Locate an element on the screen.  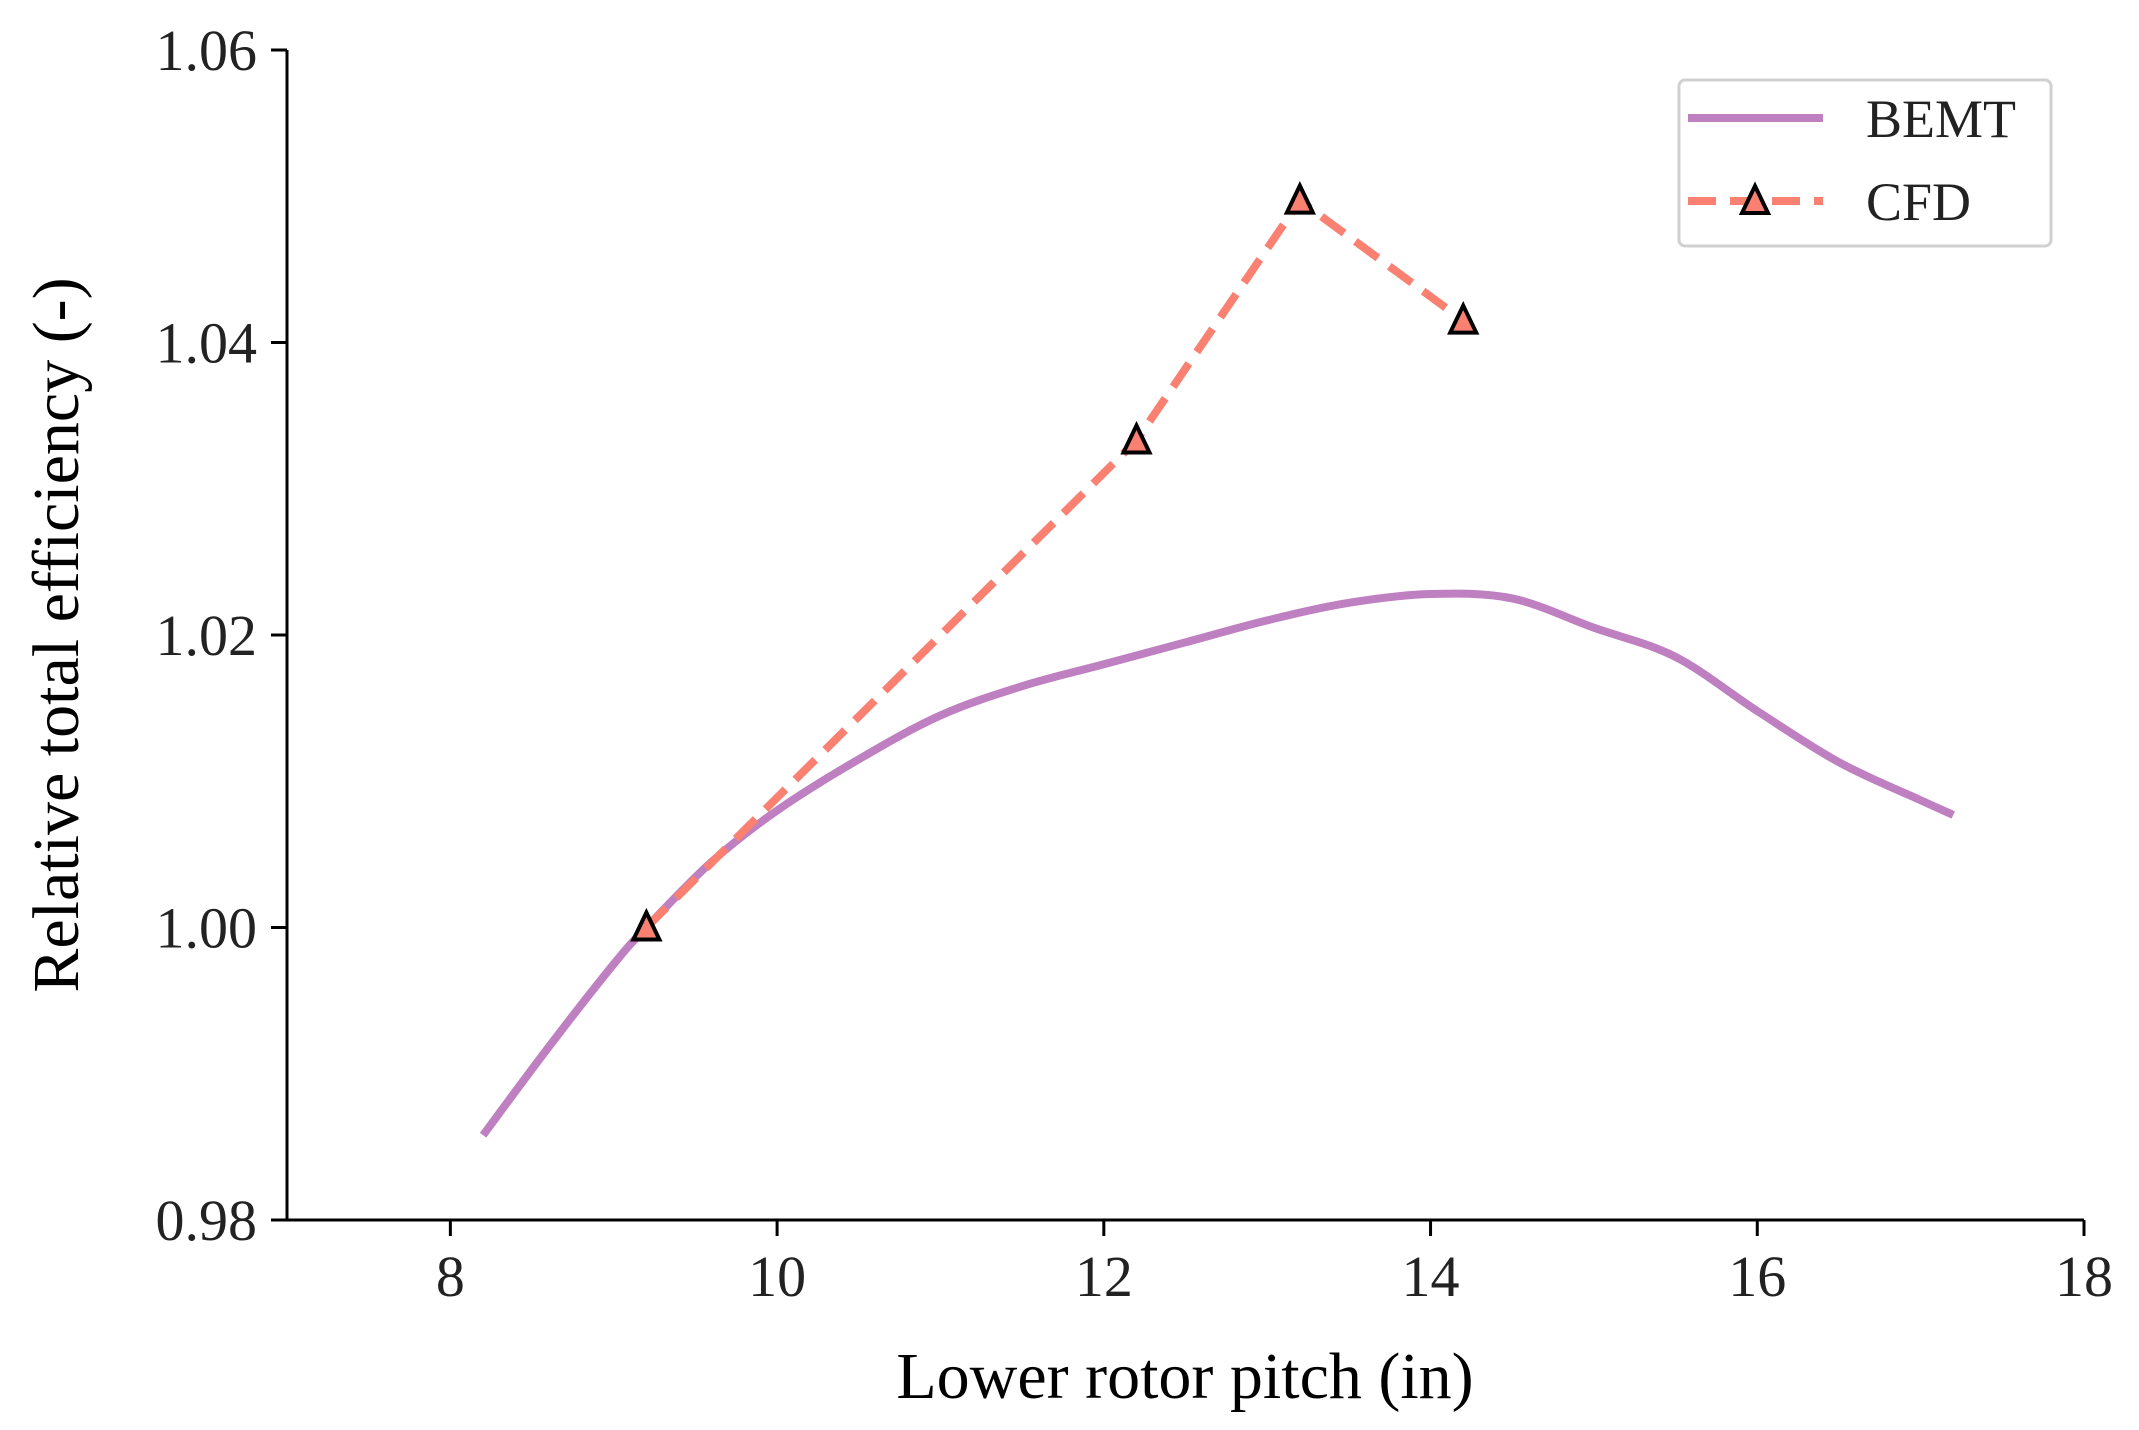
legend-label-bemt: BEMT is located at coordinates (1941, 119).